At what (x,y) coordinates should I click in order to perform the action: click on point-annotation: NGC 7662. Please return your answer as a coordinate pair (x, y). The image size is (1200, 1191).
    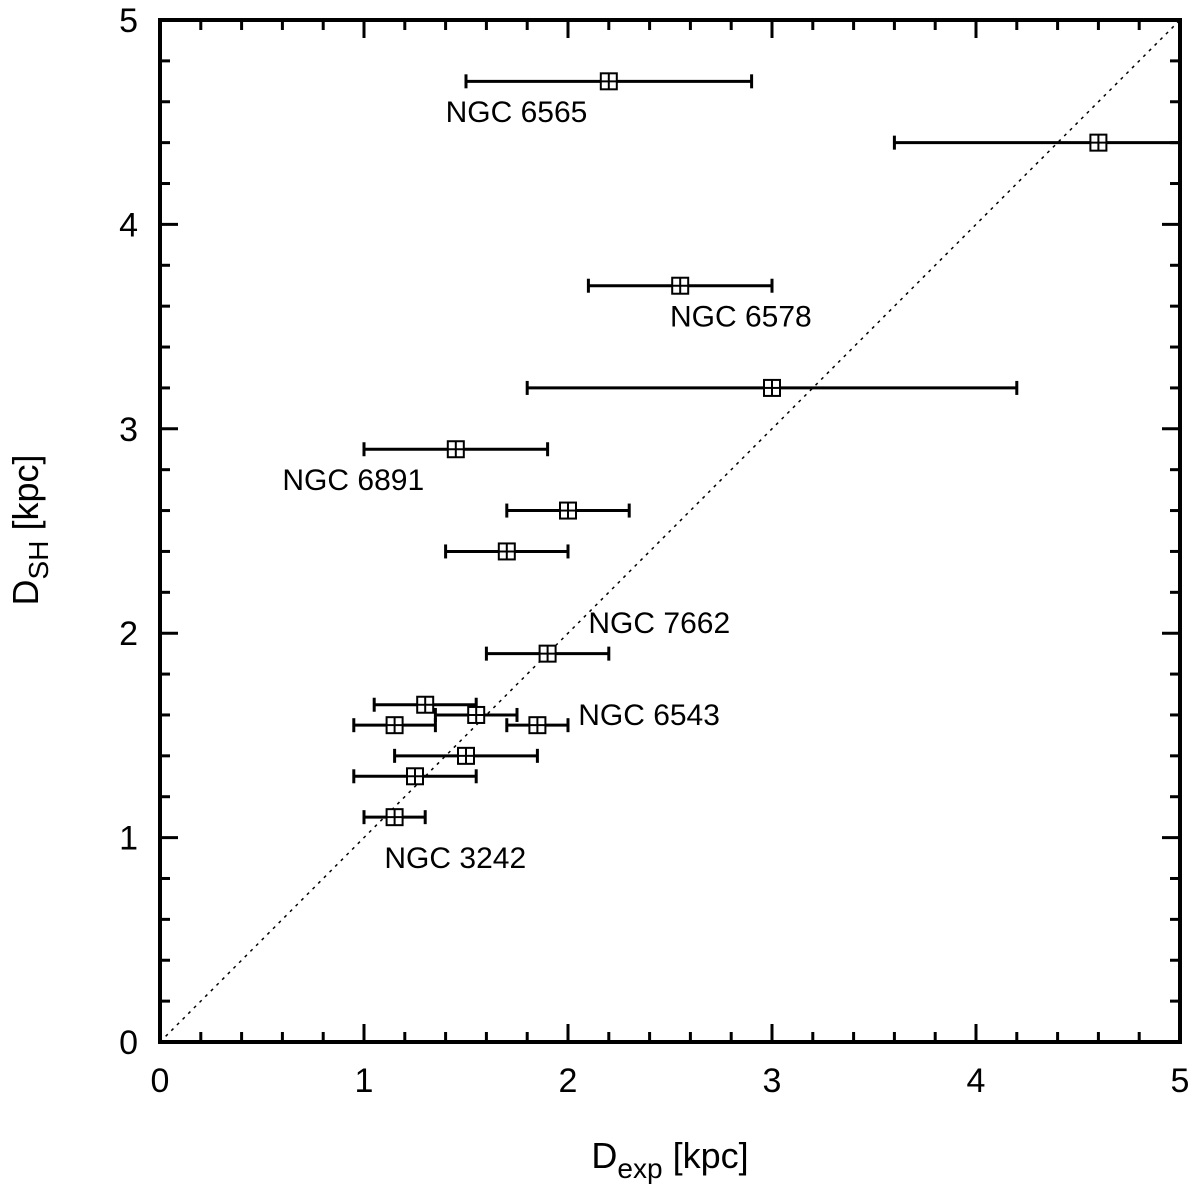
    Looking at the image, I should click on (659, 623).